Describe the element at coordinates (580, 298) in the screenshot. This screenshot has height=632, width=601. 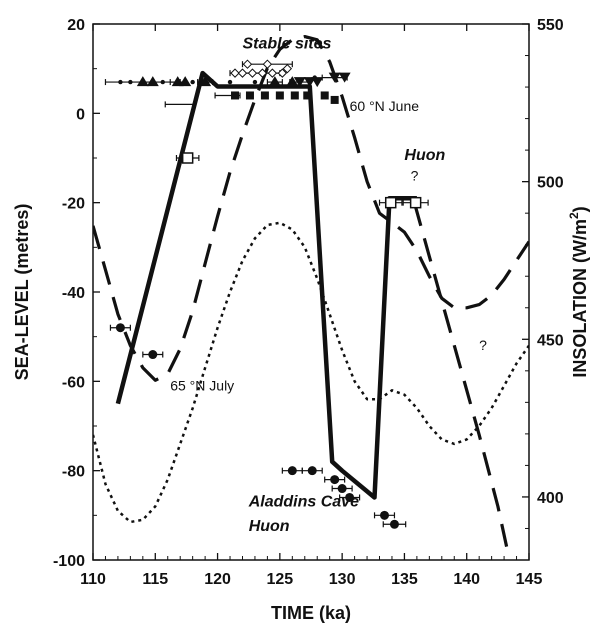
I see `y2-axis-title-main: INSOLATION (W/m` at that location.